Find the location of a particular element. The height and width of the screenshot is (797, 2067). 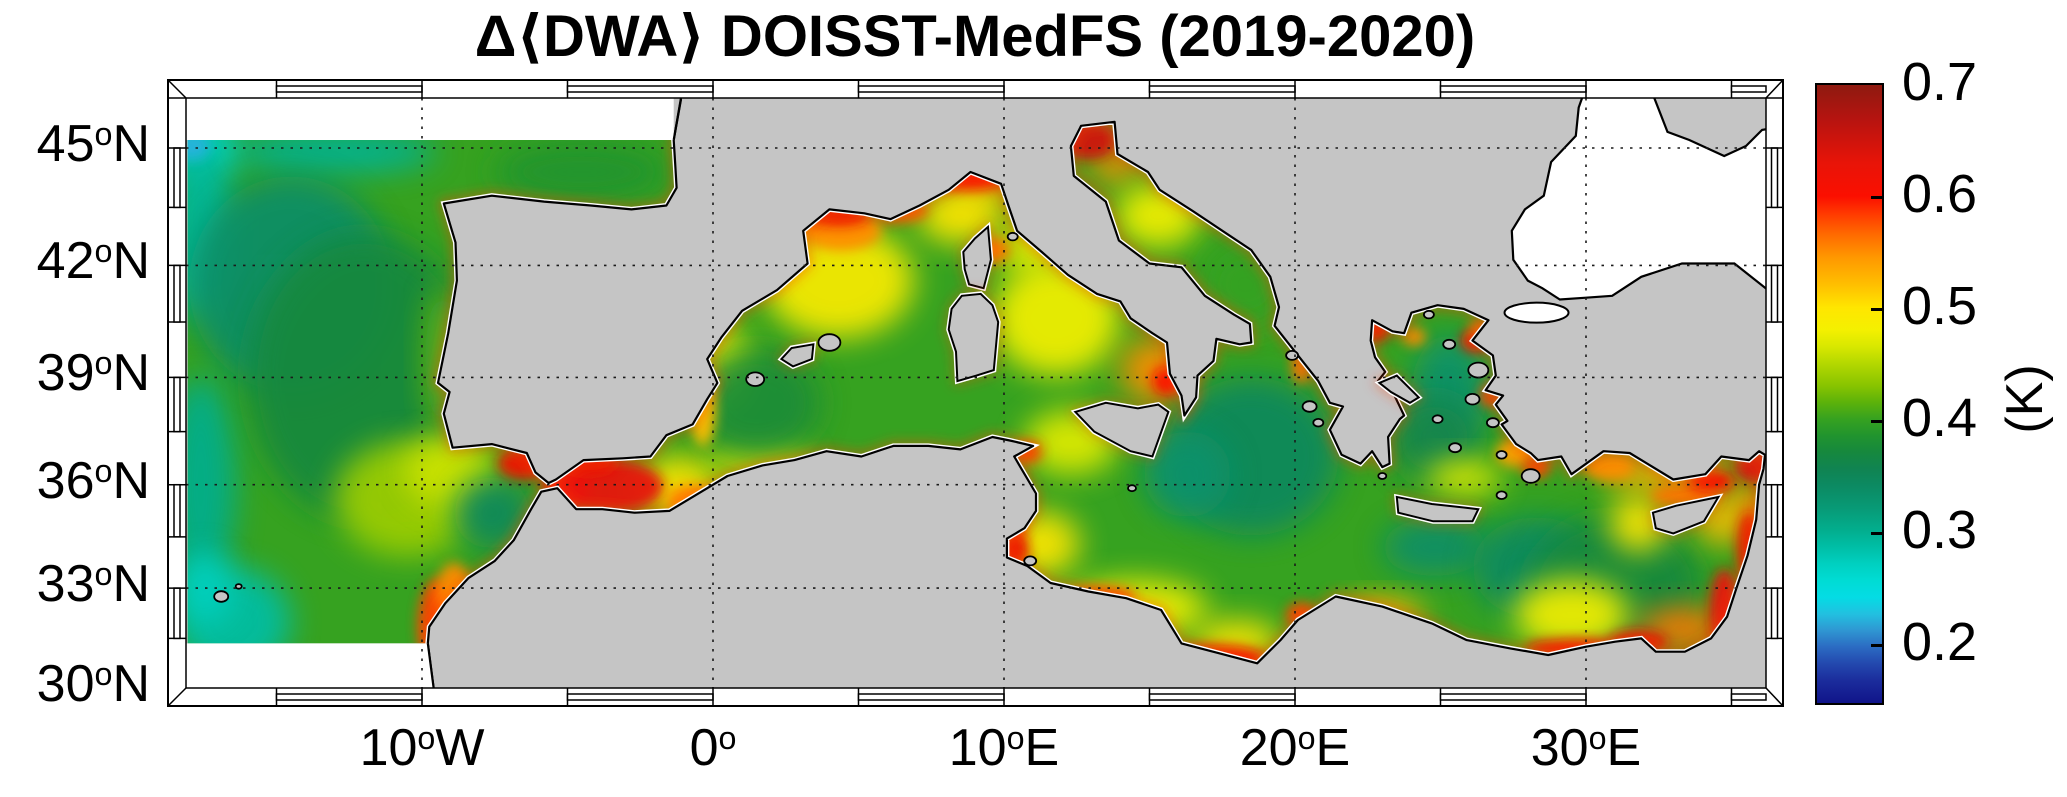

lon-tick-label-20e: 20oE is located at coordinates (1295, 748).